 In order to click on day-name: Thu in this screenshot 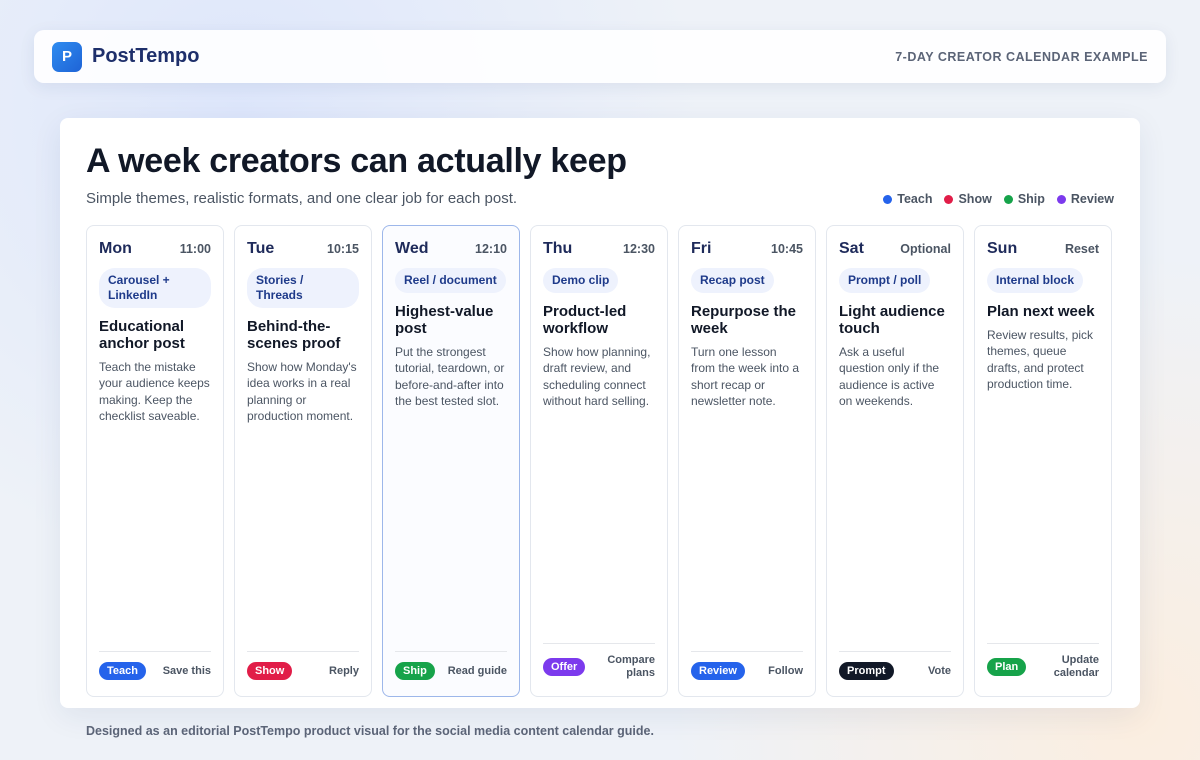, I will do `click(558, 248)`.